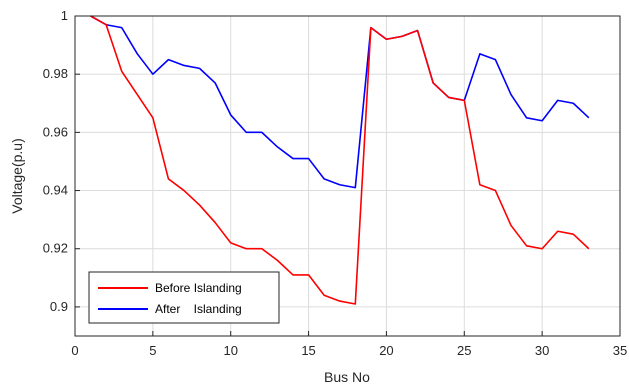 This screenshot has width=629, height=387. Describe the element at coordinates (55, 73) in the screenshot. I see `y-tick-label: 0.98` at that location.